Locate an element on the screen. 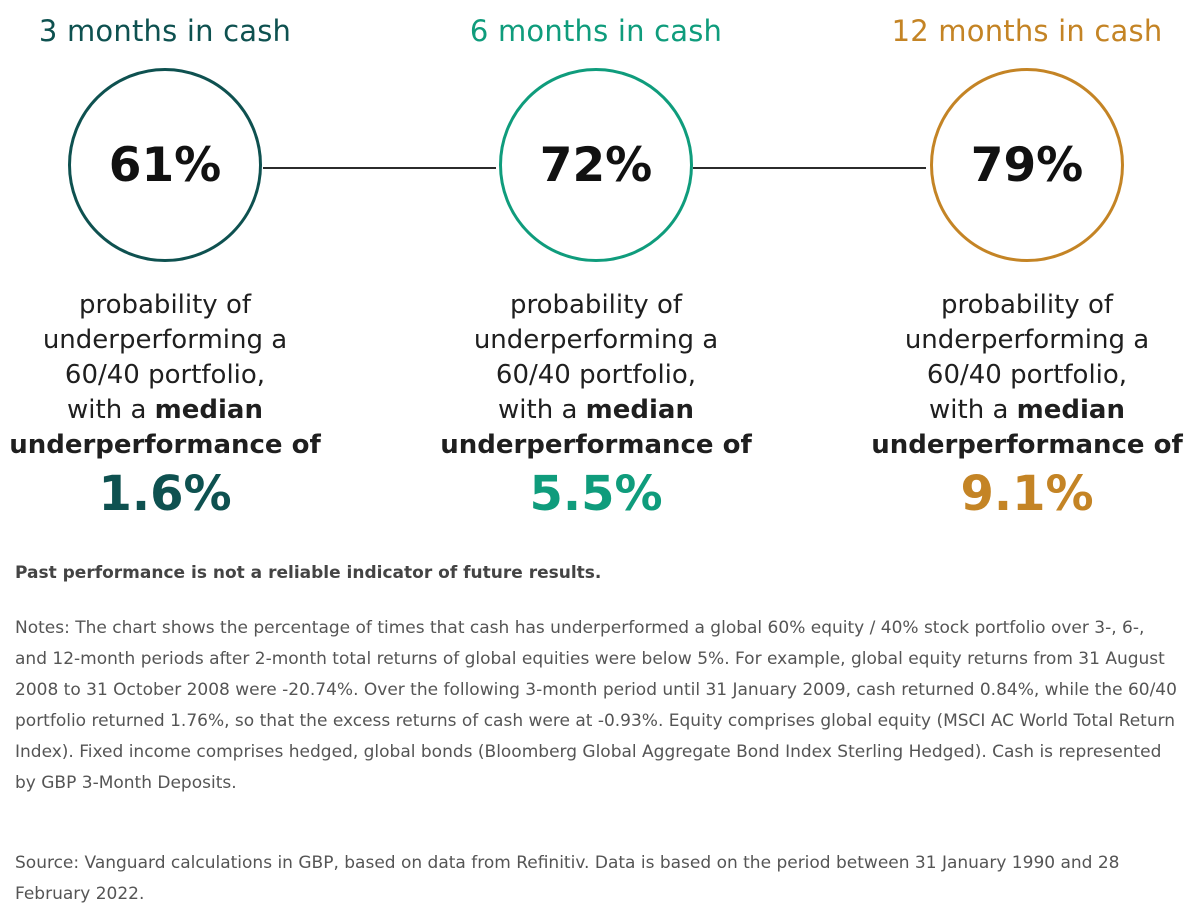 The width and height of the screenshot is (1192, 912). probability-value: 61% is located at coordinates (165, 165).